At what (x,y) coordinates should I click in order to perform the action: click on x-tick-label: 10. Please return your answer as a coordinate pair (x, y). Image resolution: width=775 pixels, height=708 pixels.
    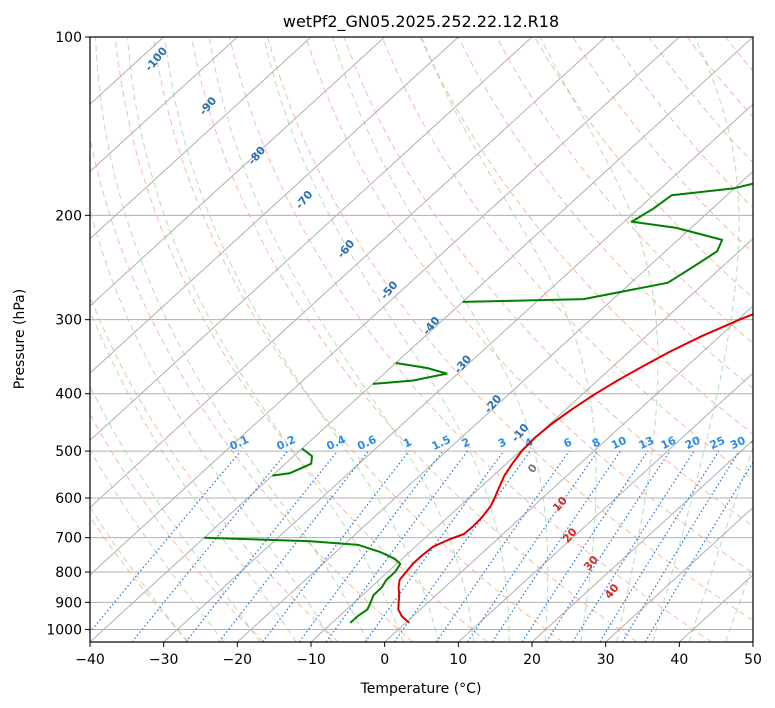
    Looking at the image, I should click on (458, 660).